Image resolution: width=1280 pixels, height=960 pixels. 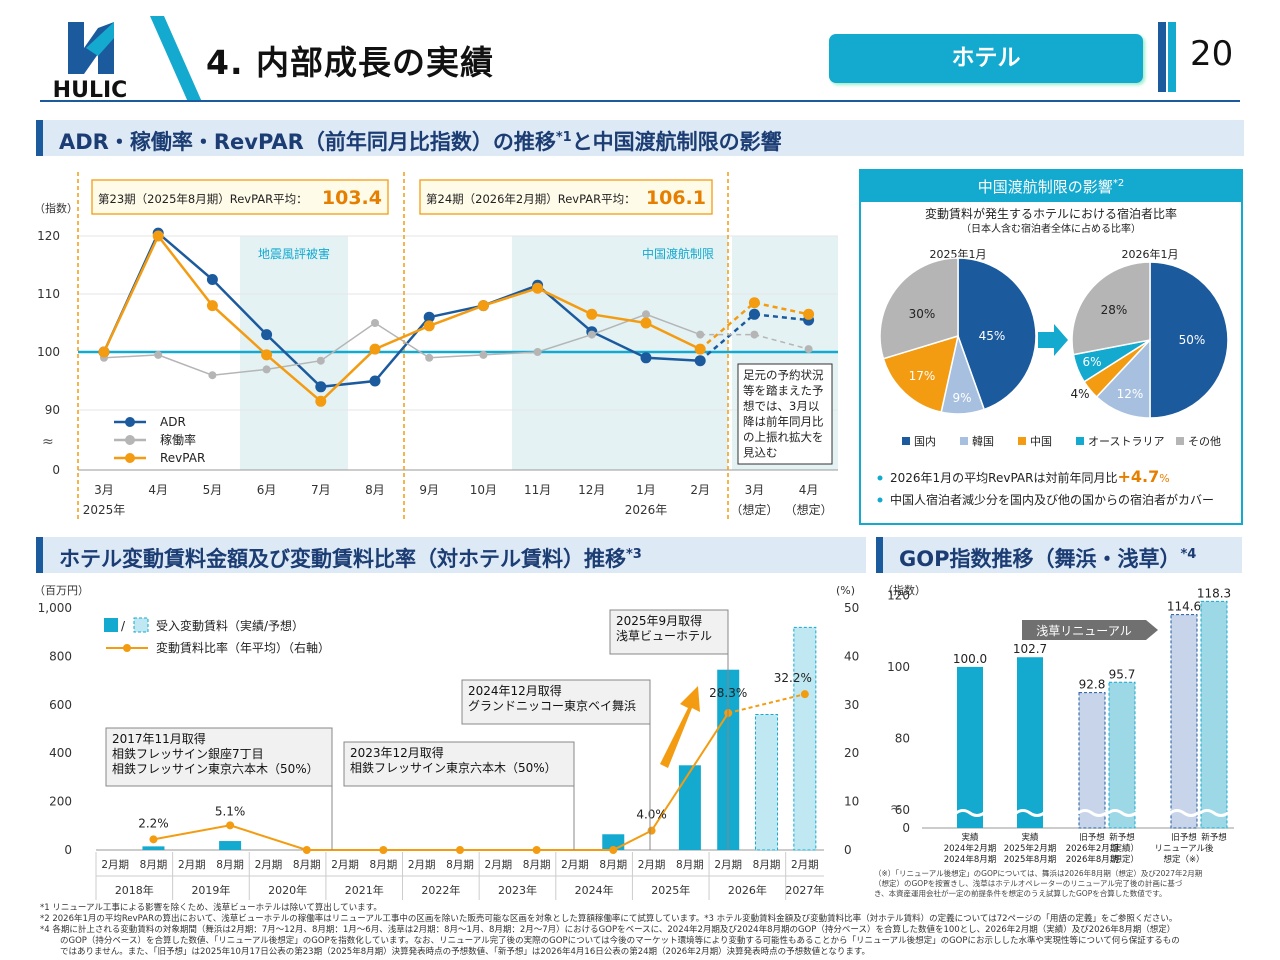 What do you see at coordinates (61, 590) in the screenshot?
I see `y-axis-label-left: （百万円）` at bounding box center [61, 590].